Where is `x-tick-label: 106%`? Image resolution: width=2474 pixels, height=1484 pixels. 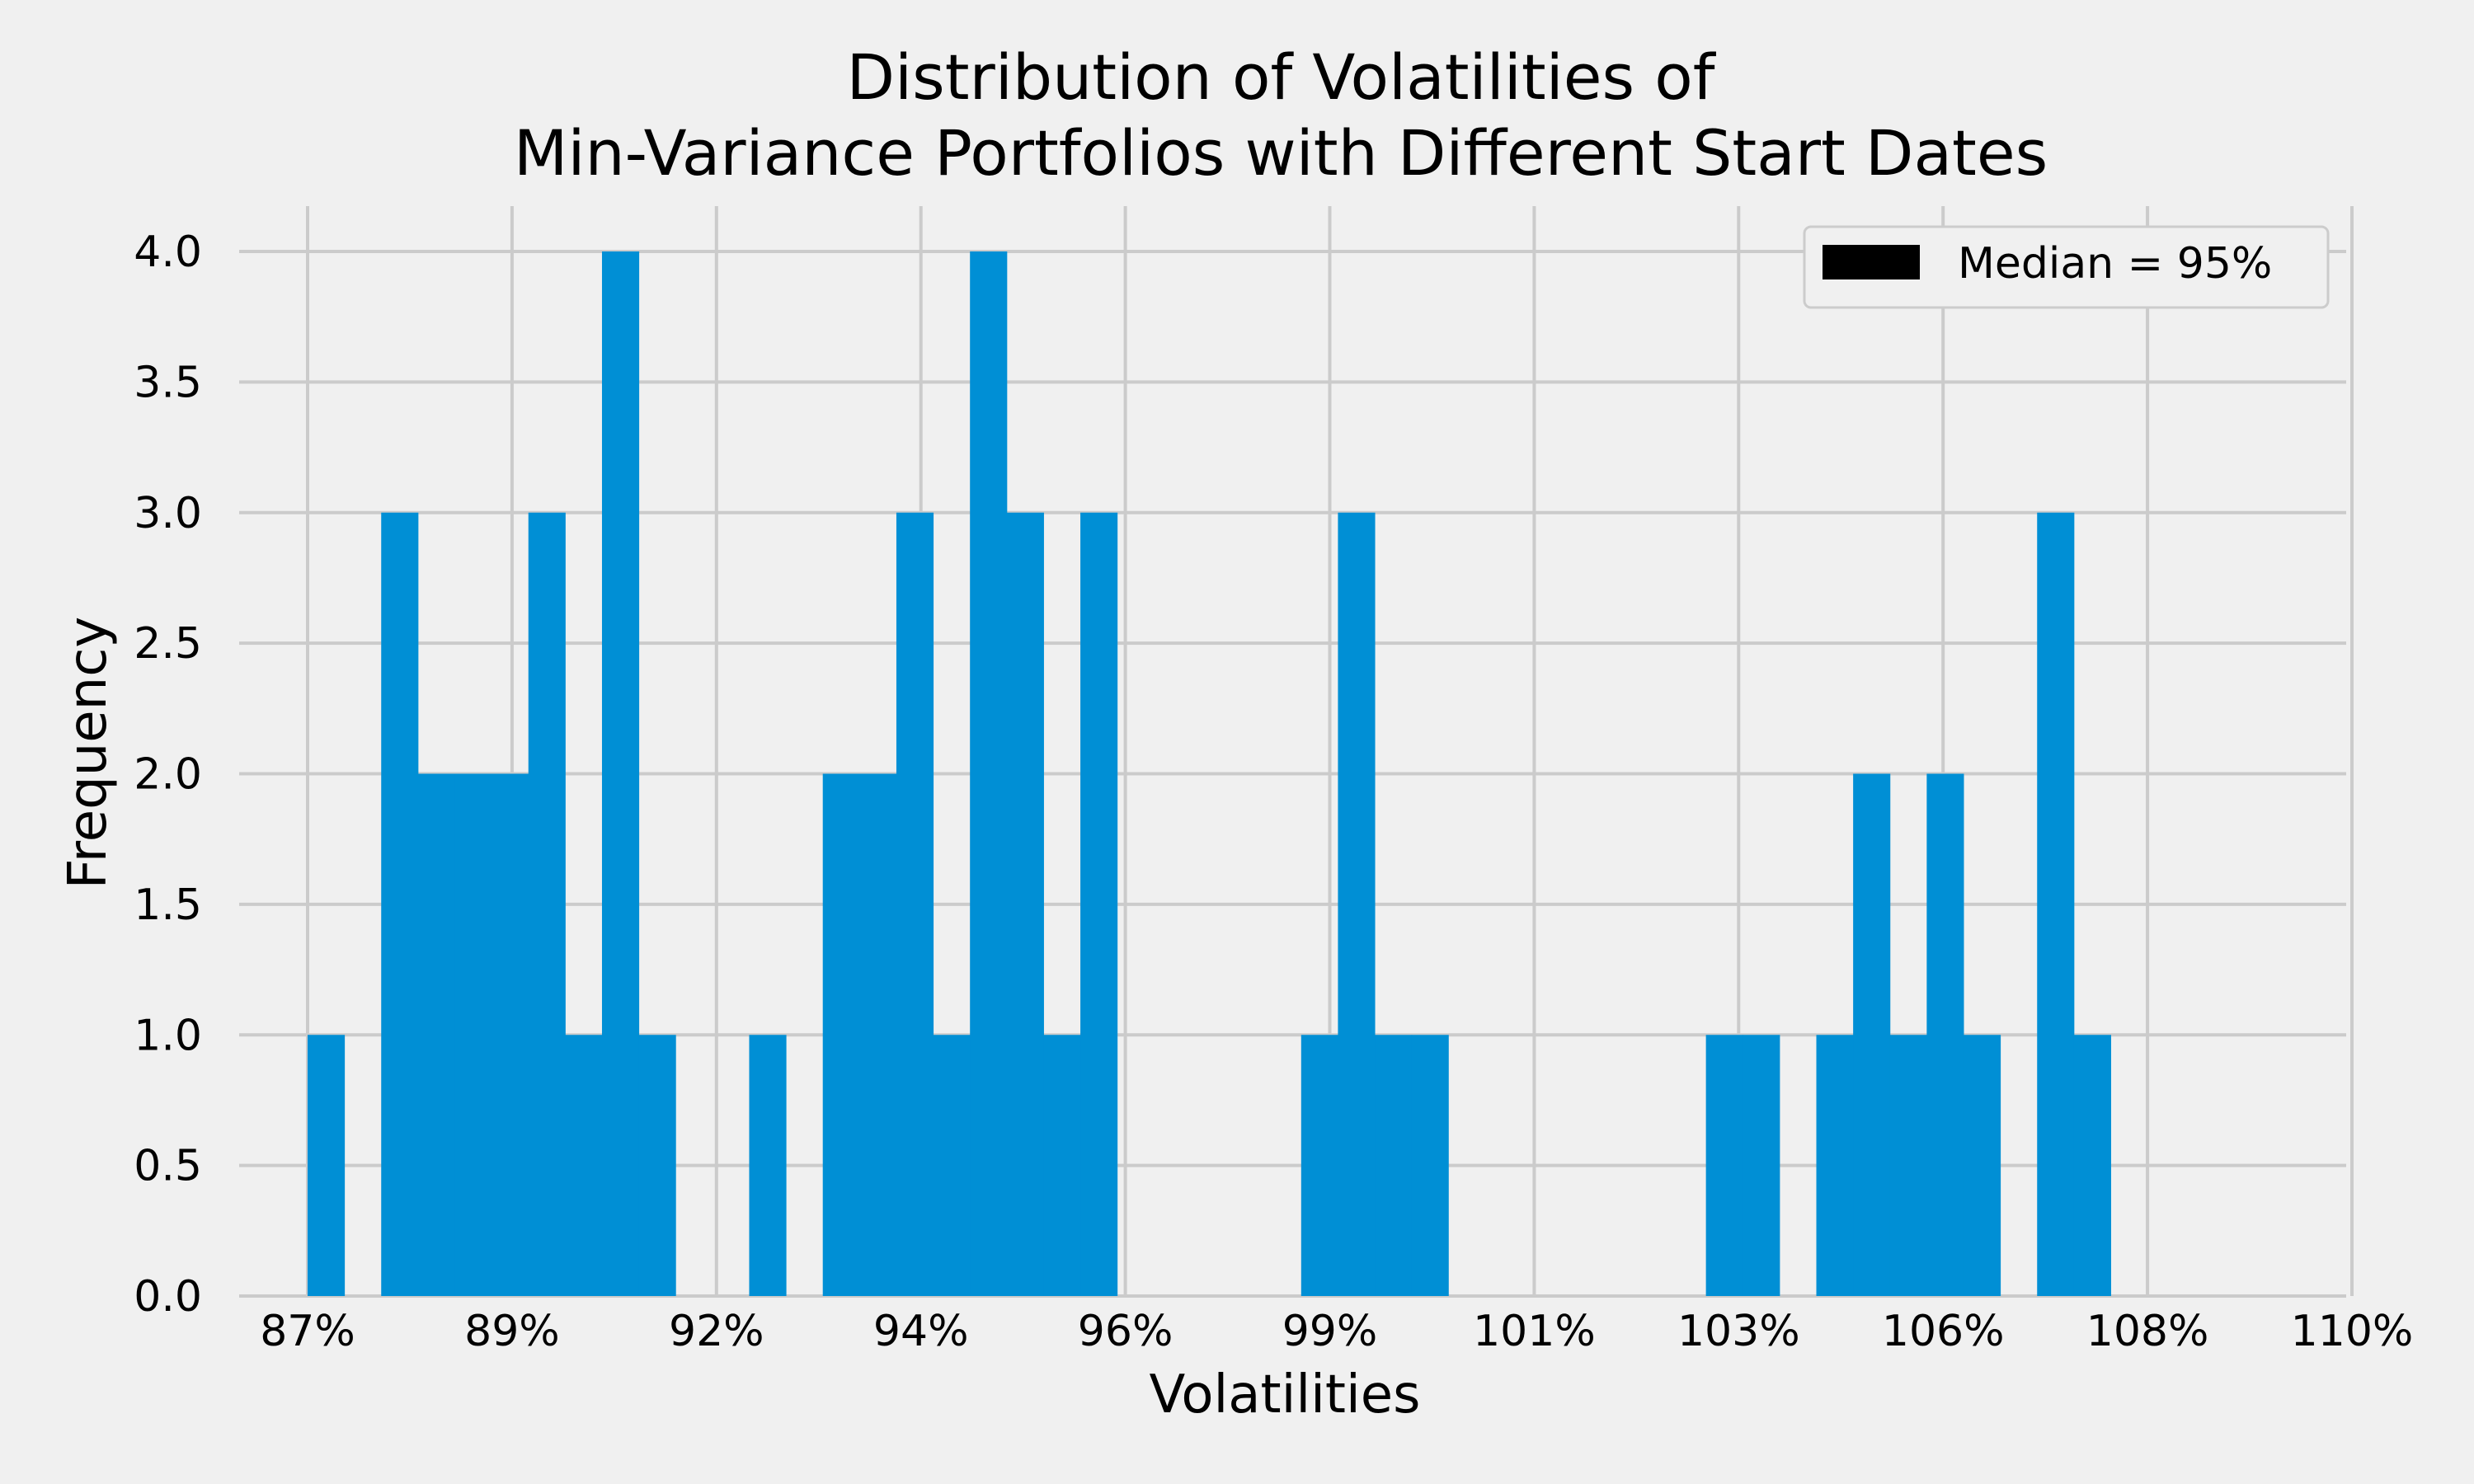 x-tick-label: 106% is located at coordinates (1943, 1331).